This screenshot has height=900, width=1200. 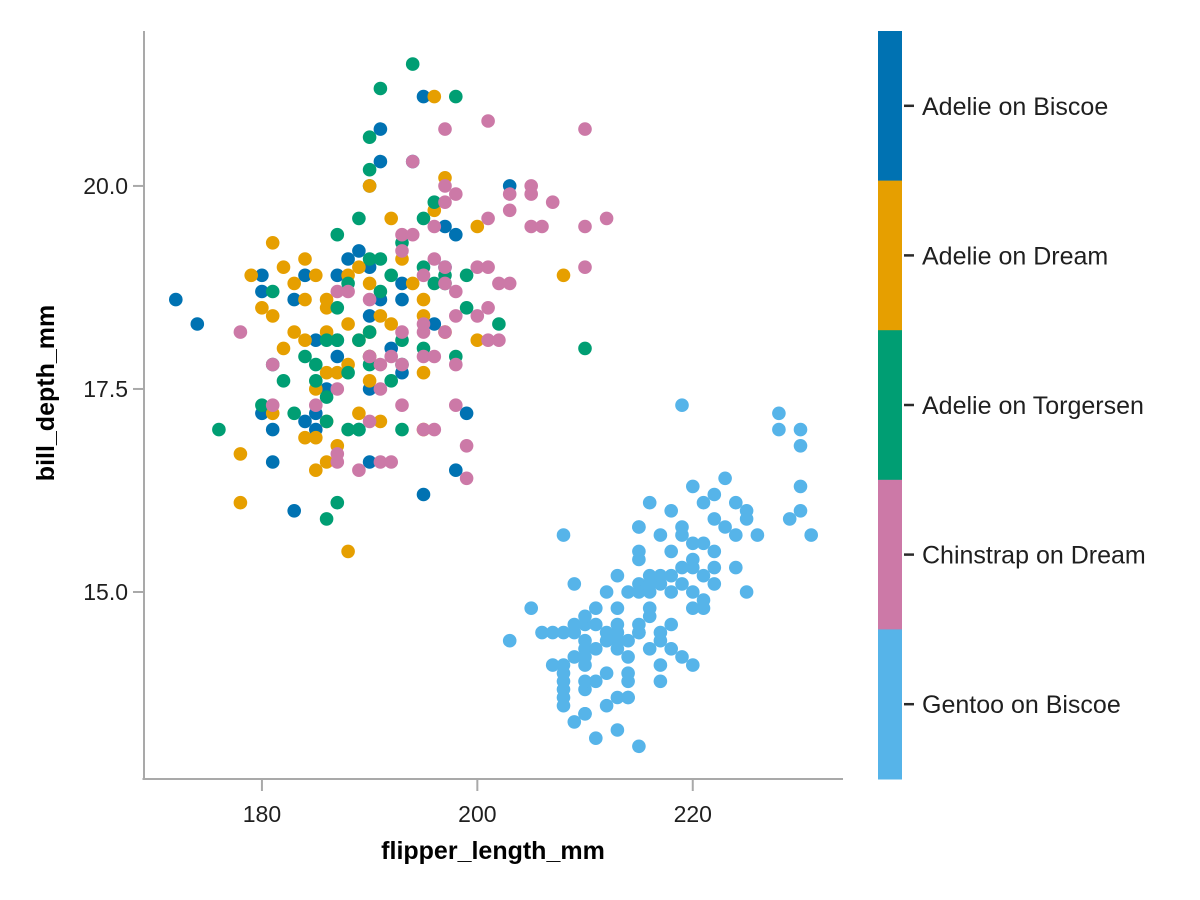 I want to click on x-tick-label: 220, so click(x=693, y=814).